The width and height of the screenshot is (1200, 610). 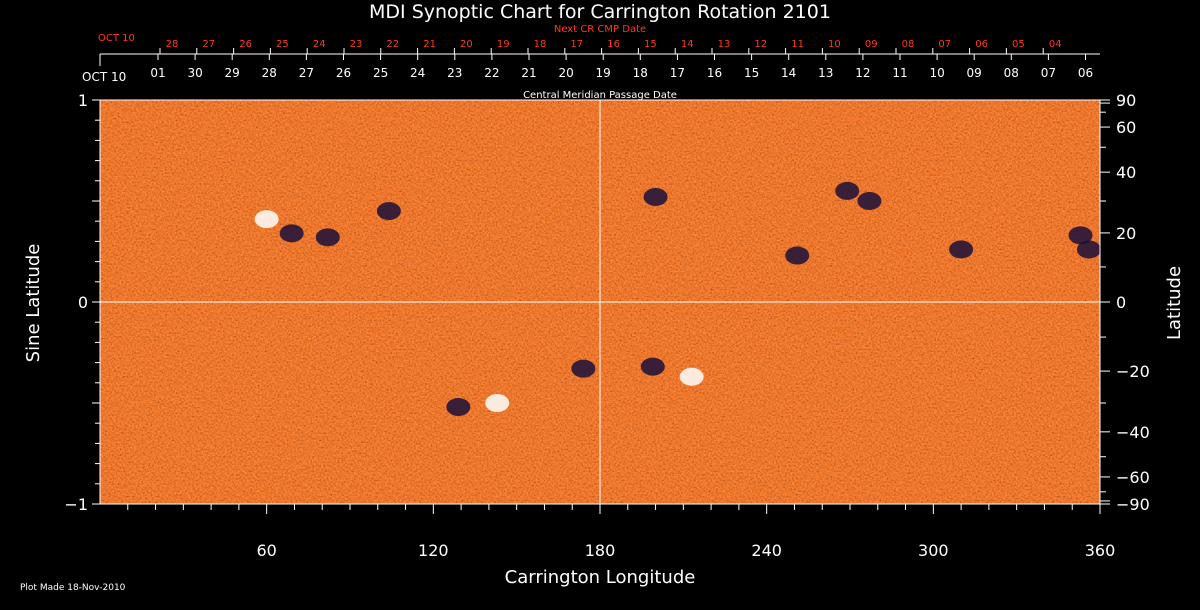 I want to click on cmp-date-25: 06, so click(x=1085, y=73).